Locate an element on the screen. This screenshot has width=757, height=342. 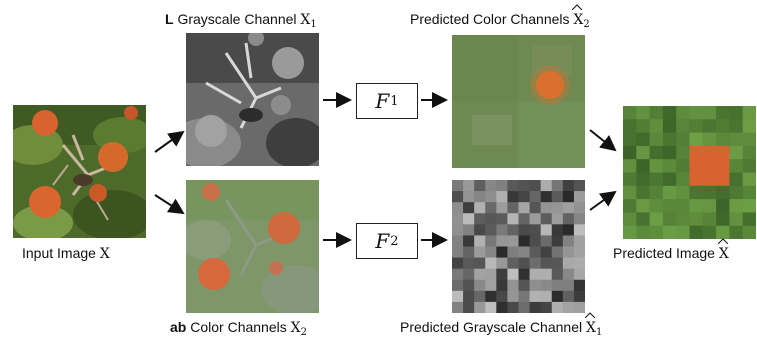
input-image-label: Input Image X is located at coordinates (66, 253).